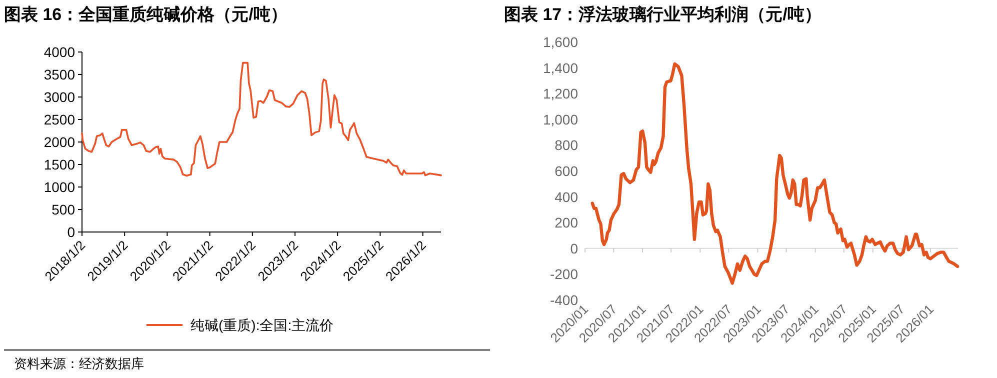  What do you see at coordinates (262, 325) in the screenshot?
I see `legend-label: 纯碱(重质):全国:主流价` at bounding box center [262, 325].